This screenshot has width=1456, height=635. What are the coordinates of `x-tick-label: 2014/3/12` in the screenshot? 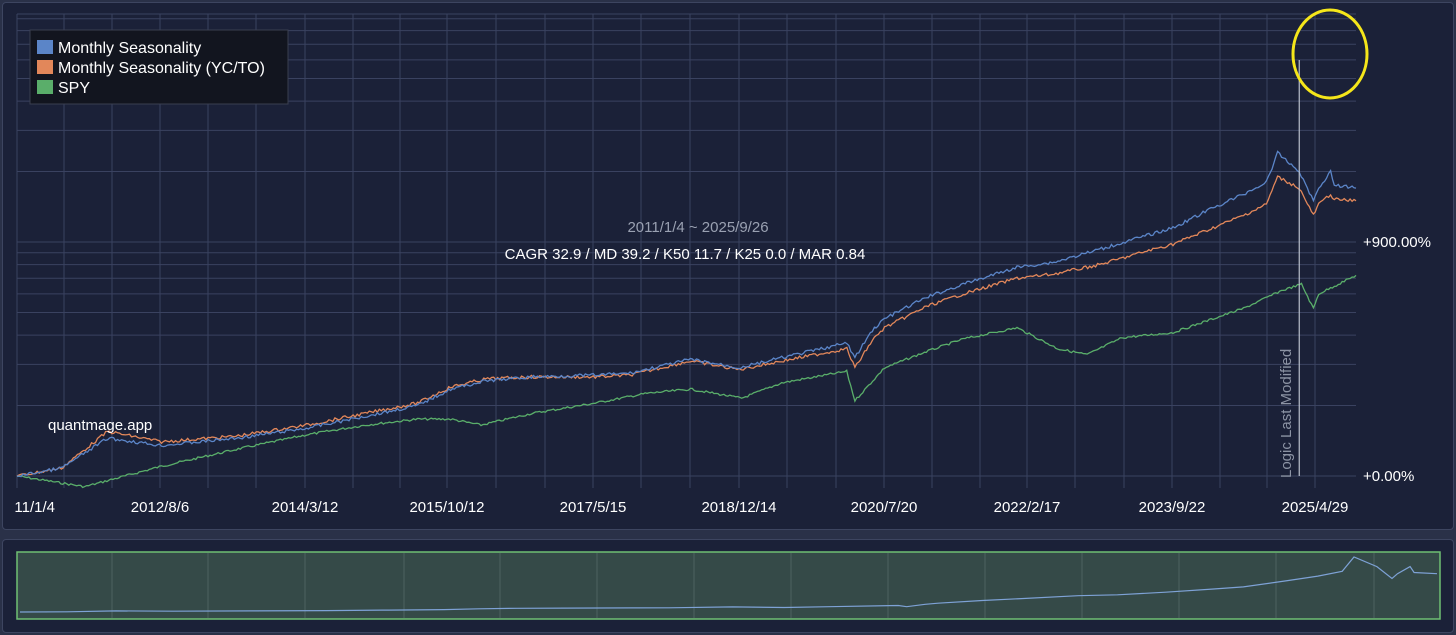 It's located at (305, 507).